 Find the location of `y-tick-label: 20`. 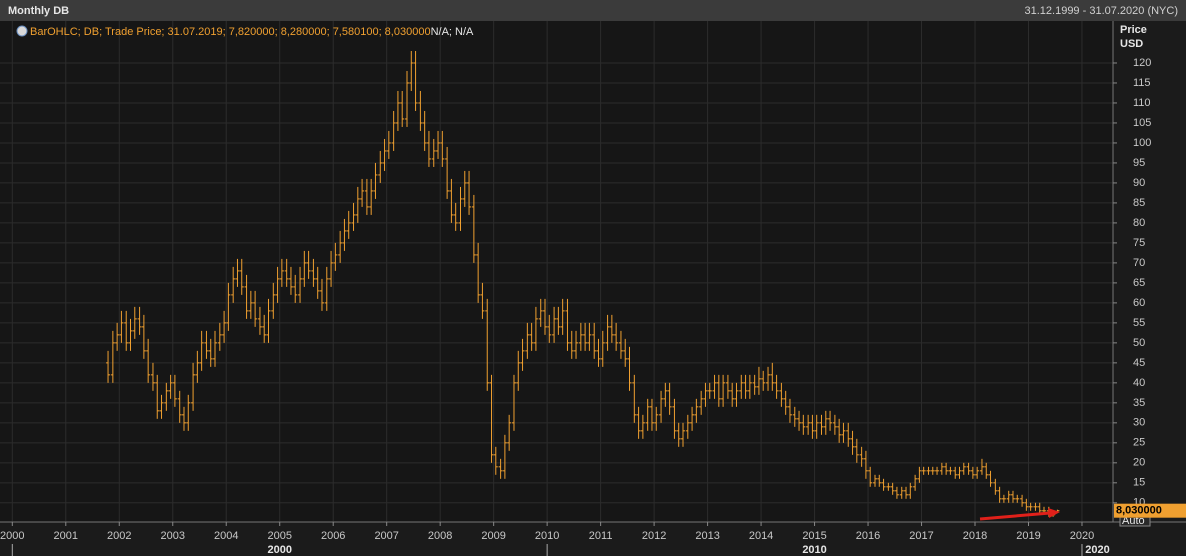

y-tick-label: 20 is located at coordinates (1139, 463).